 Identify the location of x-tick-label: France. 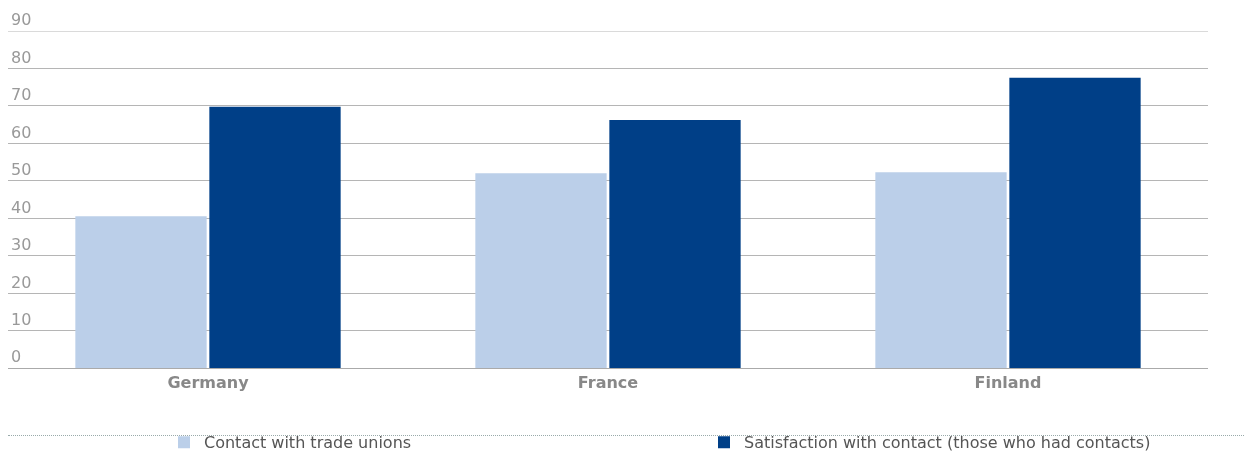
(608, 383).